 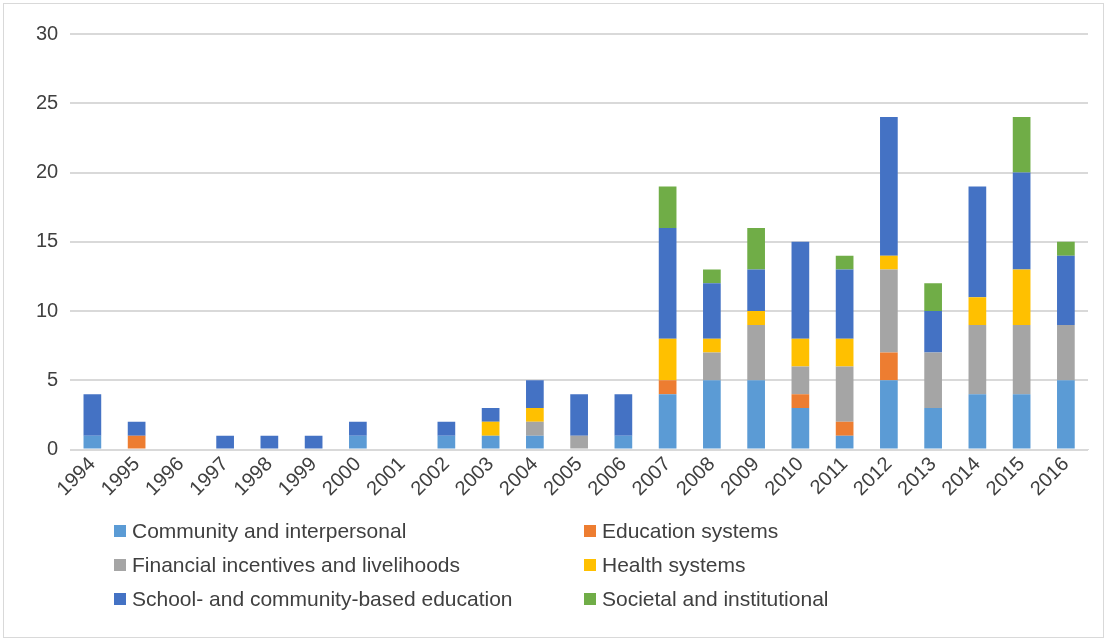 I want to click on y-tick-label: 10, so click(x=47, y=309).